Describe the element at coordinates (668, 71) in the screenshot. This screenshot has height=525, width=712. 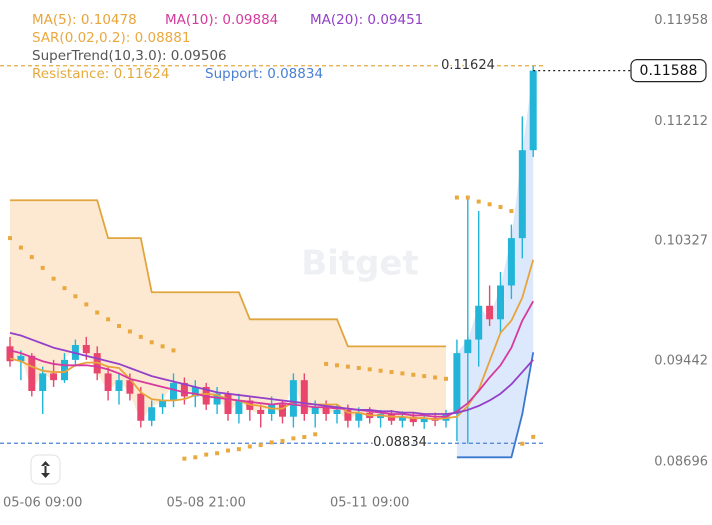
I see `last-price-box` at that location.